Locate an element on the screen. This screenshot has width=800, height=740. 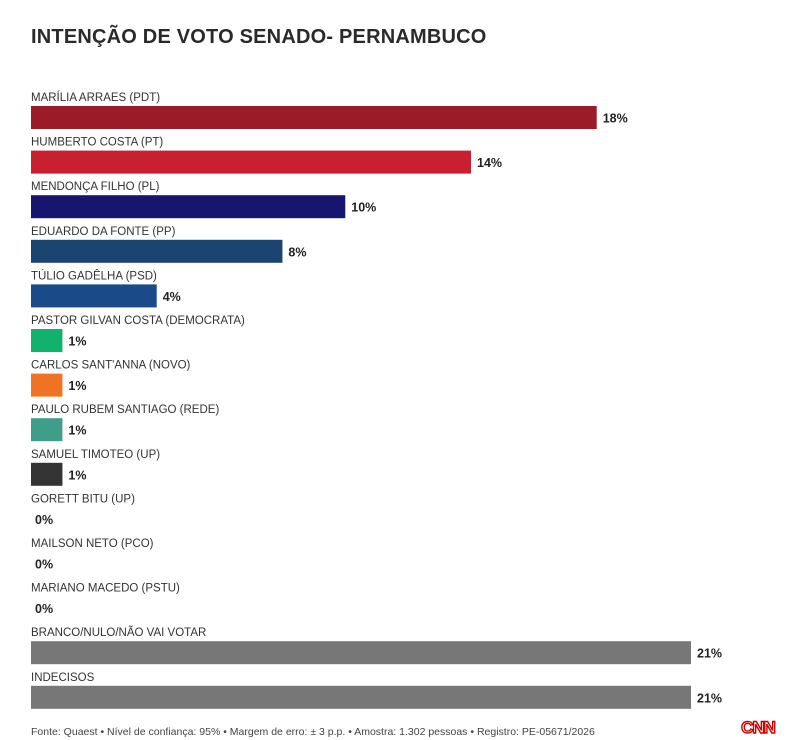
category-label: MARIANO MACEDO (PSTU) is located at coordinates (105, 589).